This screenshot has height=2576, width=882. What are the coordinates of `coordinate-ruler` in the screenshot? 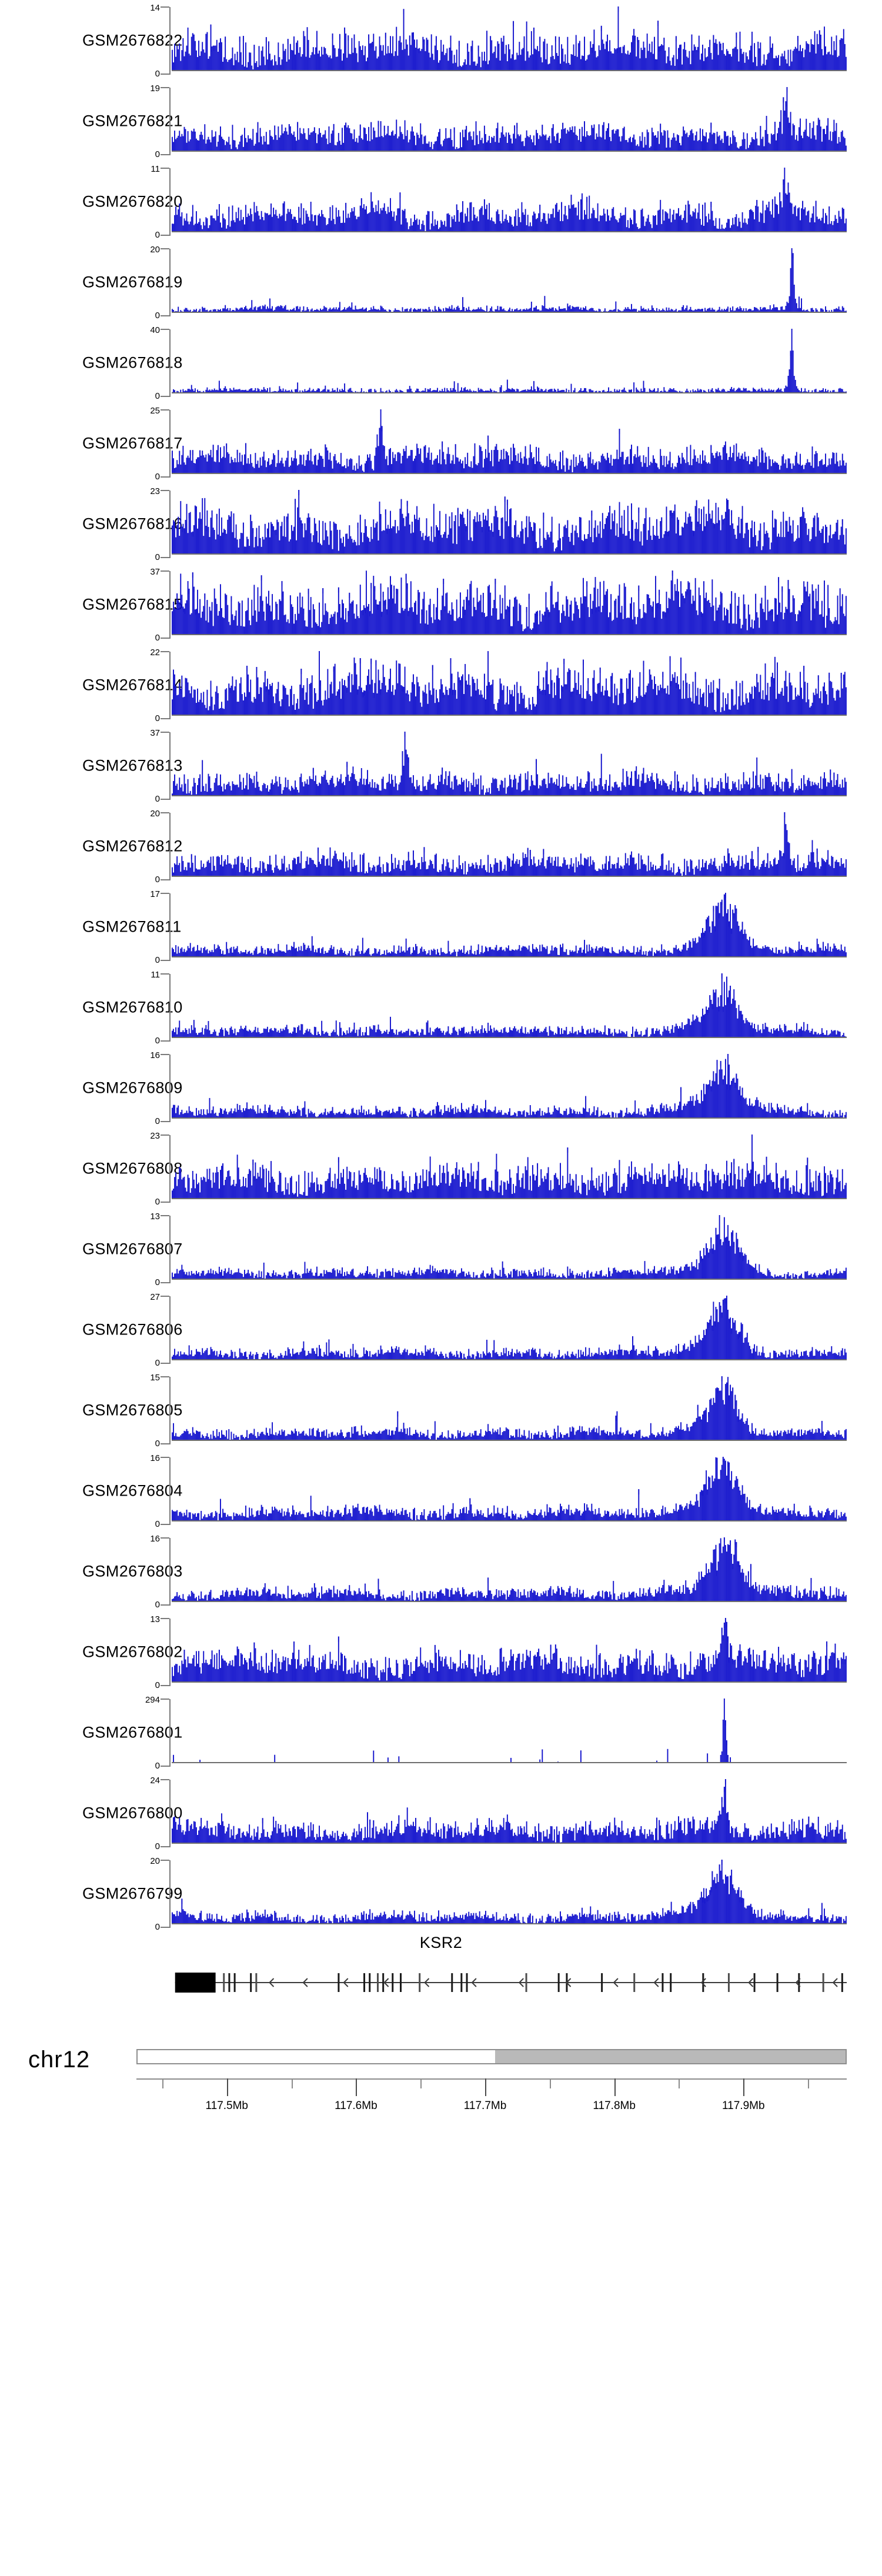 It's located at (491, 2087).